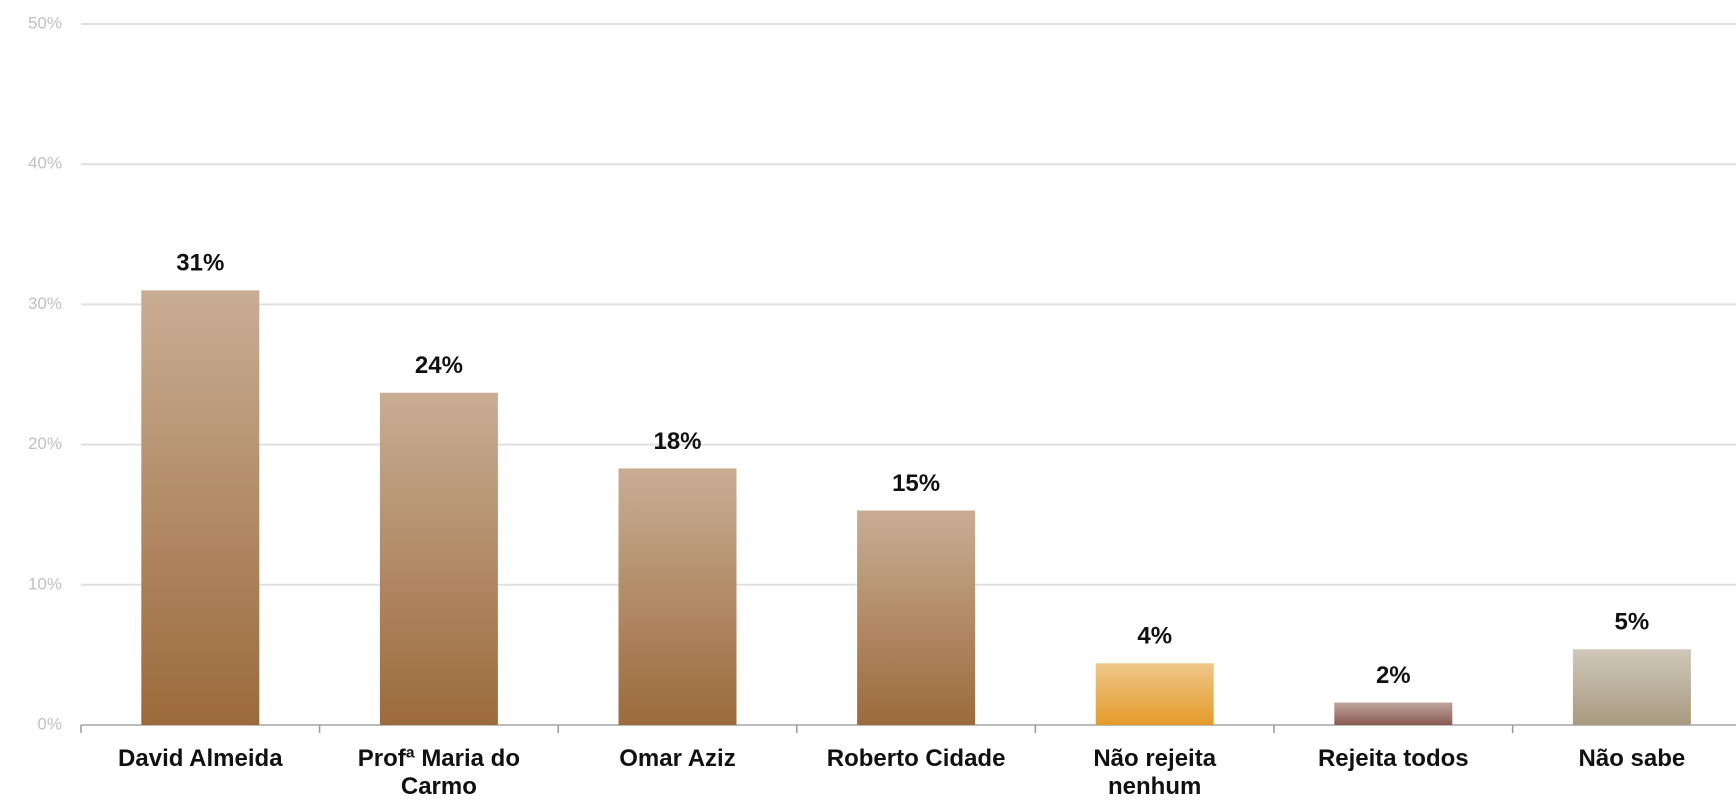 Image resolution: width=1736 pixels, height=803 pixels. I want to click on value-label: 31%, so click(200, 263).